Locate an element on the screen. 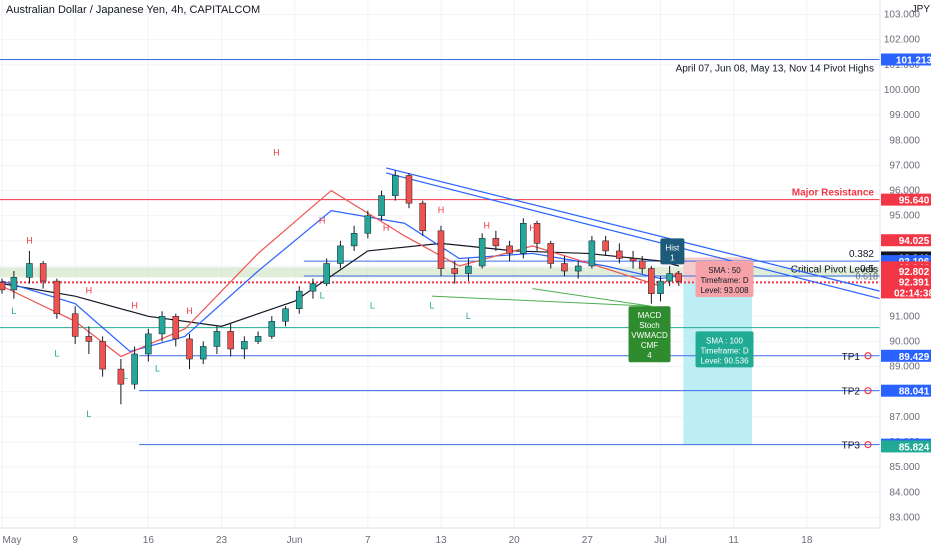 The width and height of the screenshot is (932, 555). y-tick-label: 84.000 is located at coordinates (904, 492).